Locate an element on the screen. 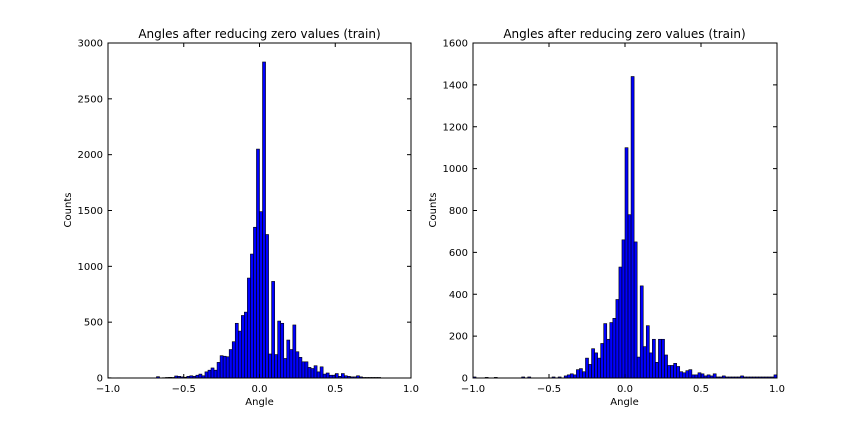 This screenshot has height=432, width=864. x-axis-label-left: Angle is located at coordinates (259, 402).